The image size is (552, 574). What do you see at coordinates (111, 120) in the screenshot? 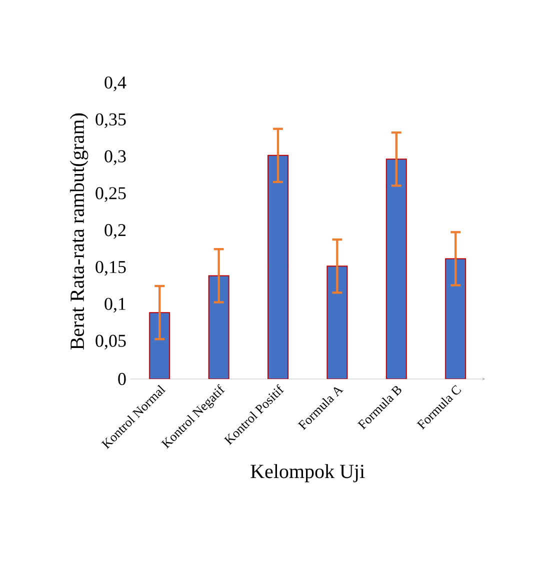
I see `y-tick-label: 0,35` at bounding box center [111, 120].